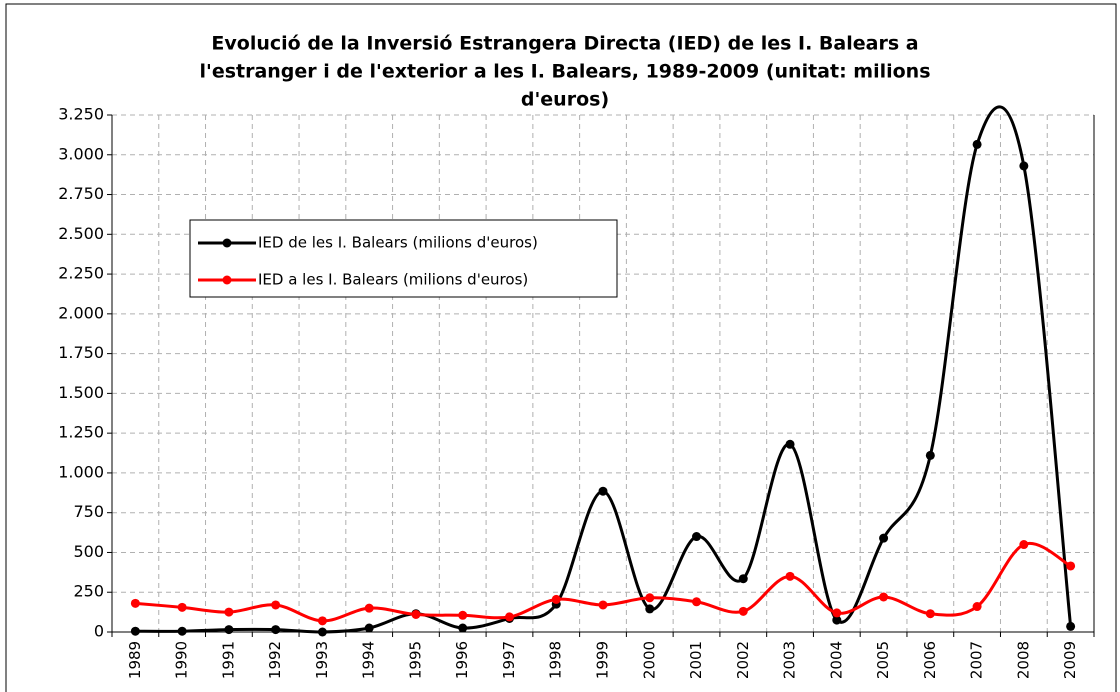 This screenshot has height=692, width=1120. I want to click on y-tick-label: 750, so click(88, 511).